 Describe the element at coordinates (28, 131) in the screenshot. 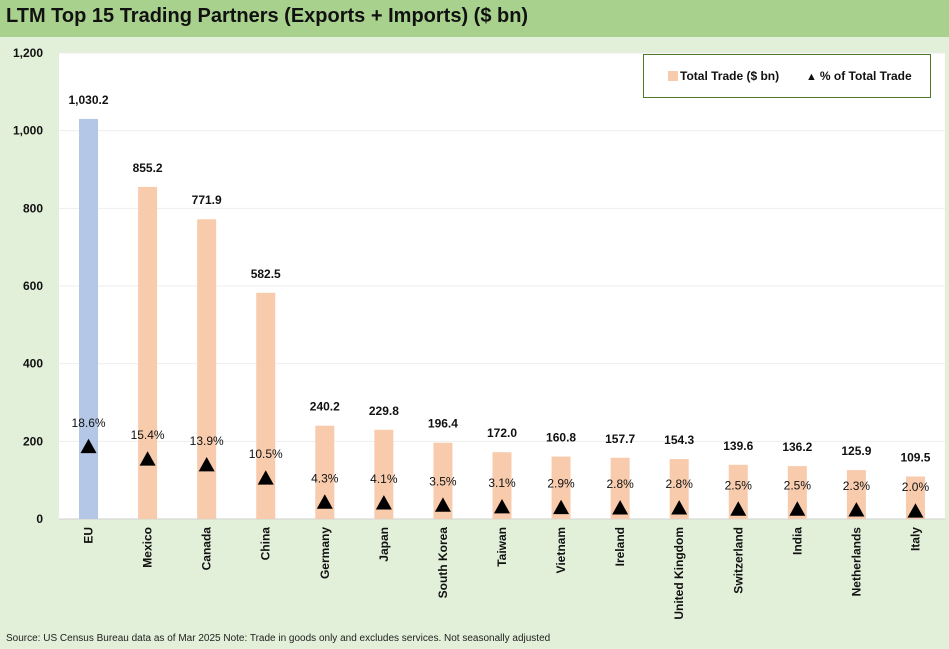

I see `y-tick-label: 1,000` at that location.